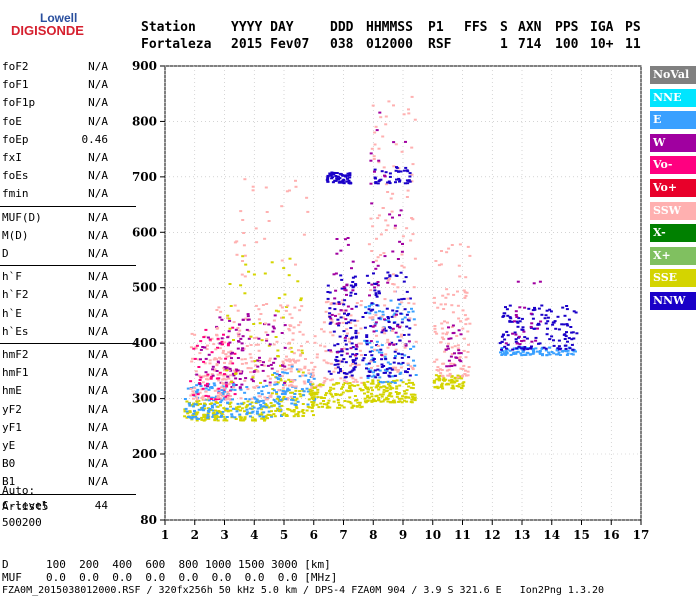  Describe the element at coordinates (641, 535) in the screenshot. I see `x-tick-label: 17` at that location.